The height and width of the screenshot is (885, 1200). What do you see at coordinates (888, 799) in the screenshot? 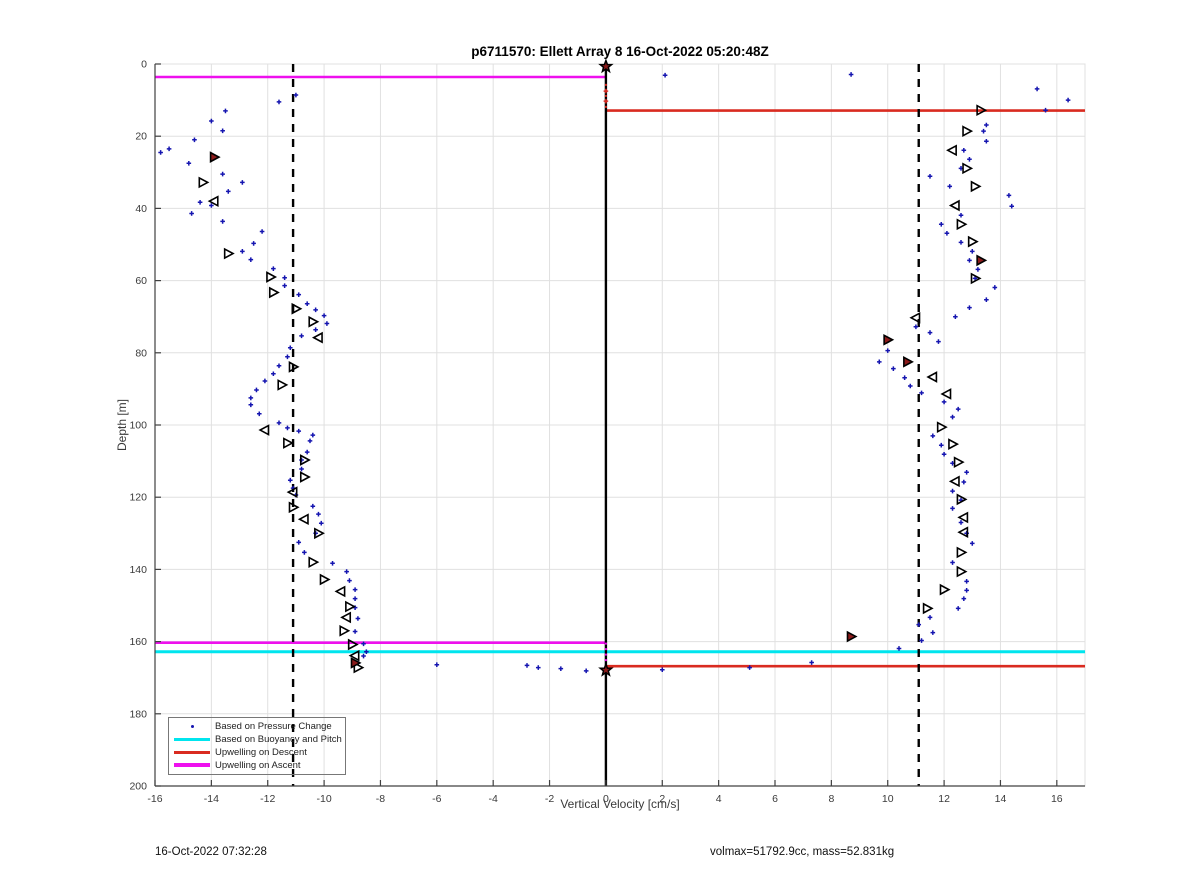
I see `svg-text: 10` at bounding box center [888, 799].